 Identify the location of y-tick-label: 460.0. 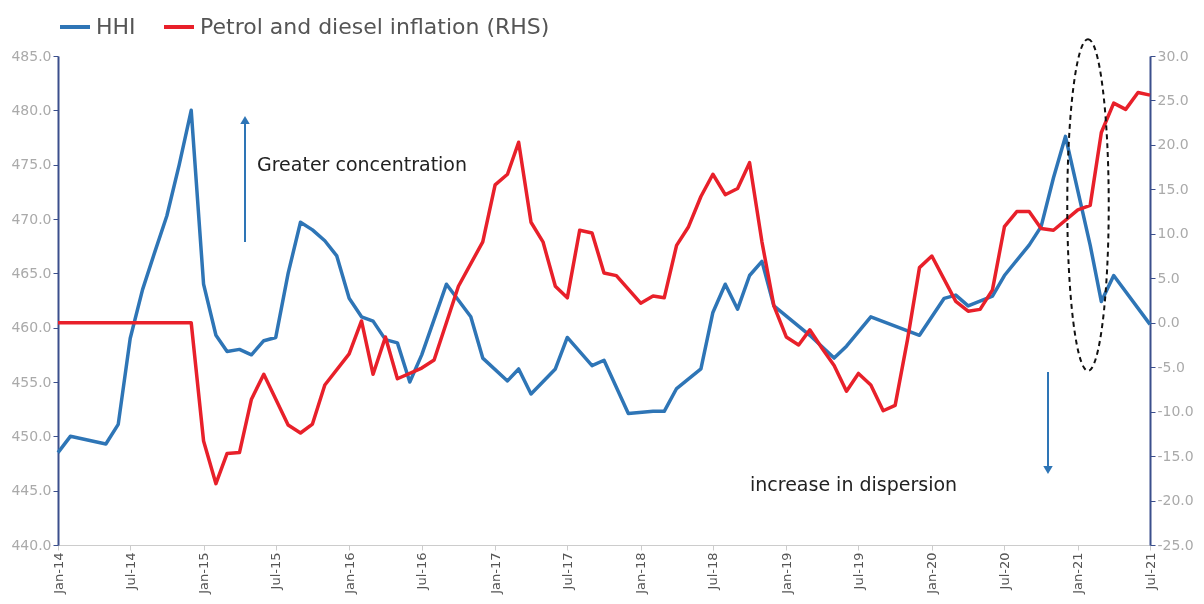
(31, 327).